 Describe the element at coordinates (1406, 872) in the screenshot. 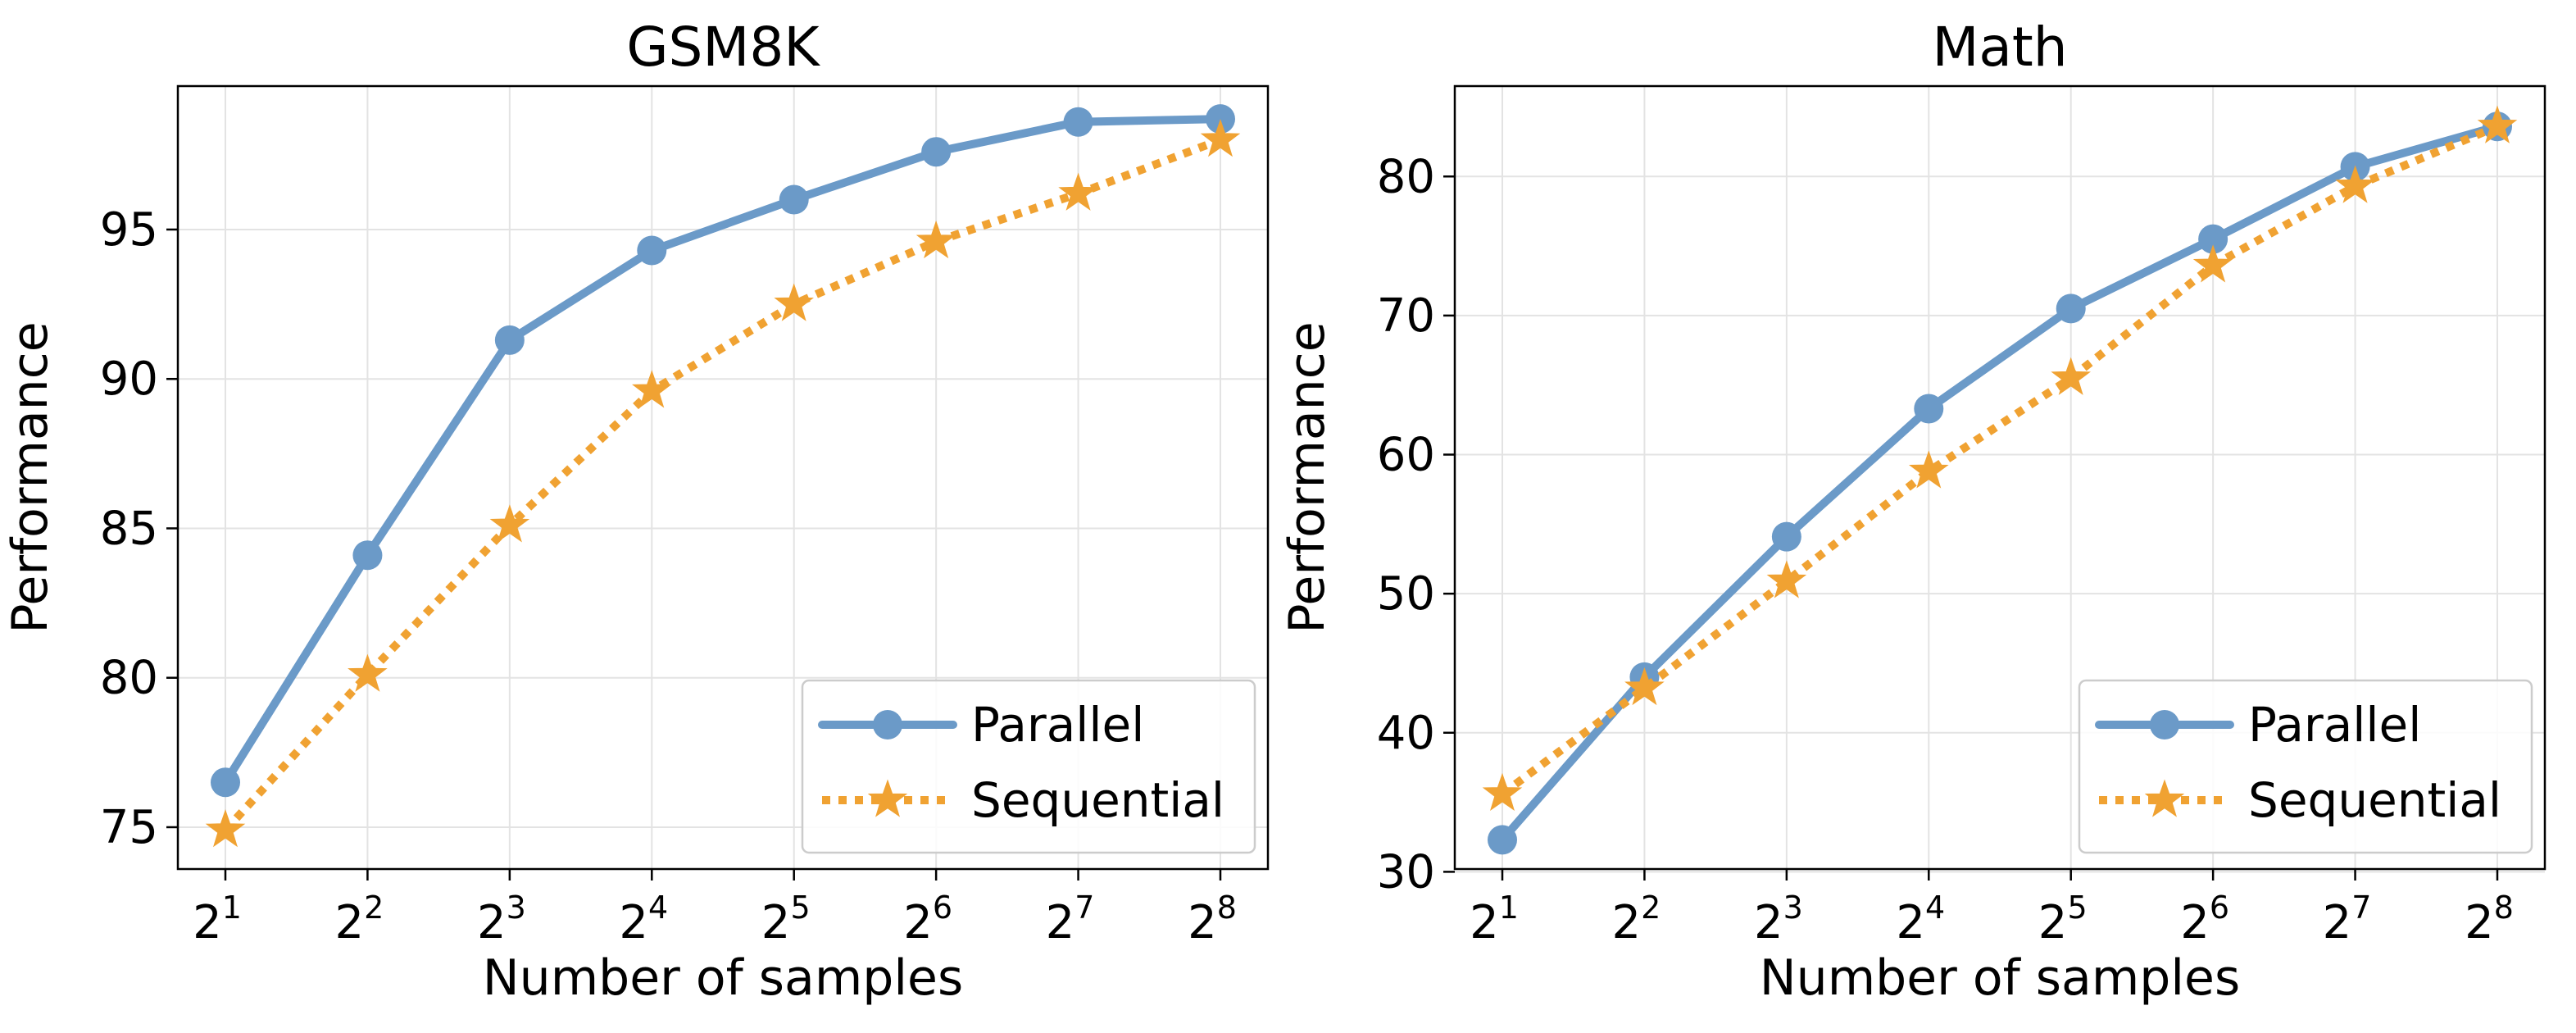

I see `y-tick-label: 30` at that location.